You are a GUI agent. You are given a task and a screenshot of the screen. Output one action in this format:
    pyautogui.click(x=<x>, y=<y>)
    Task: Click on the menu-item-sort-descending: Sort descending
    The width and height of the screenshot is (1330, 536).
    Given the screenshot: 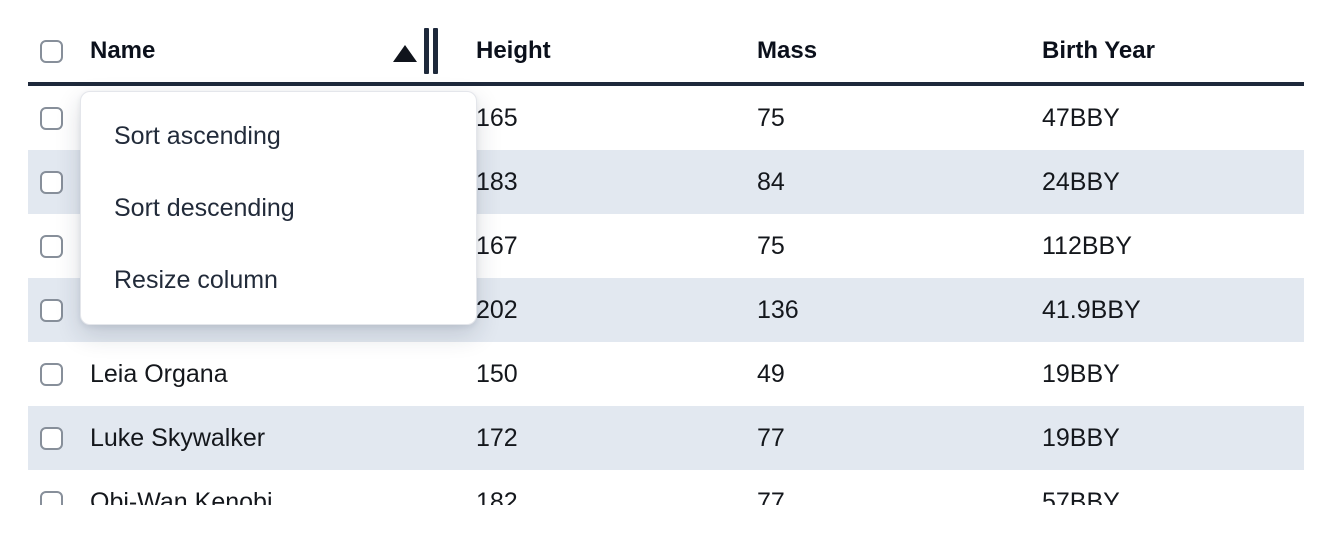 What is the action you would take?
    pyautogui.click(x=278, y=208)
    